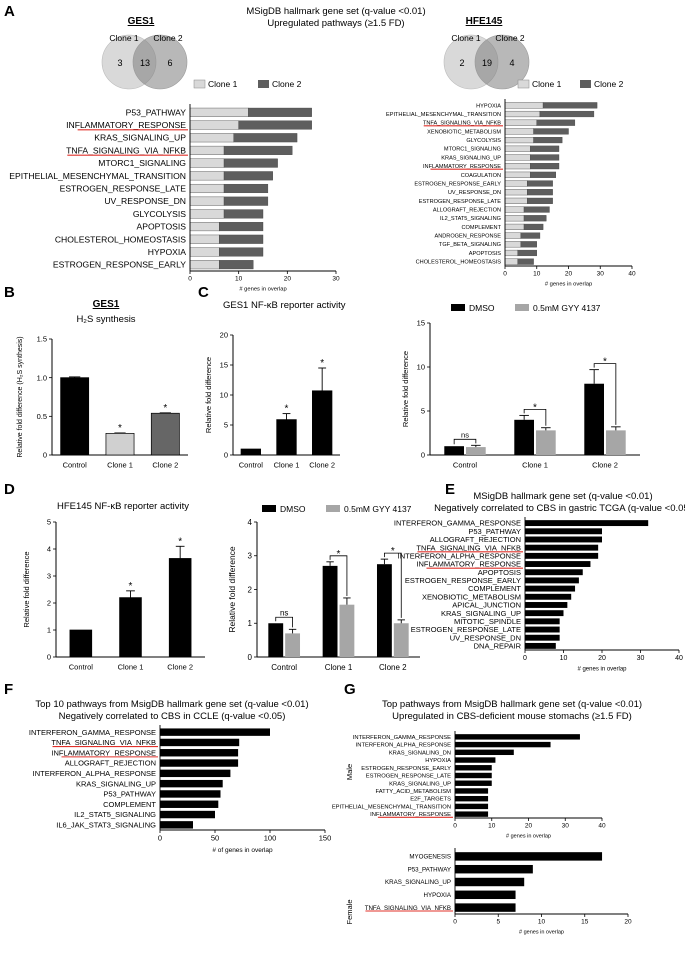  I want to click on legend-c-swatch-dmso, so click(458, 307).